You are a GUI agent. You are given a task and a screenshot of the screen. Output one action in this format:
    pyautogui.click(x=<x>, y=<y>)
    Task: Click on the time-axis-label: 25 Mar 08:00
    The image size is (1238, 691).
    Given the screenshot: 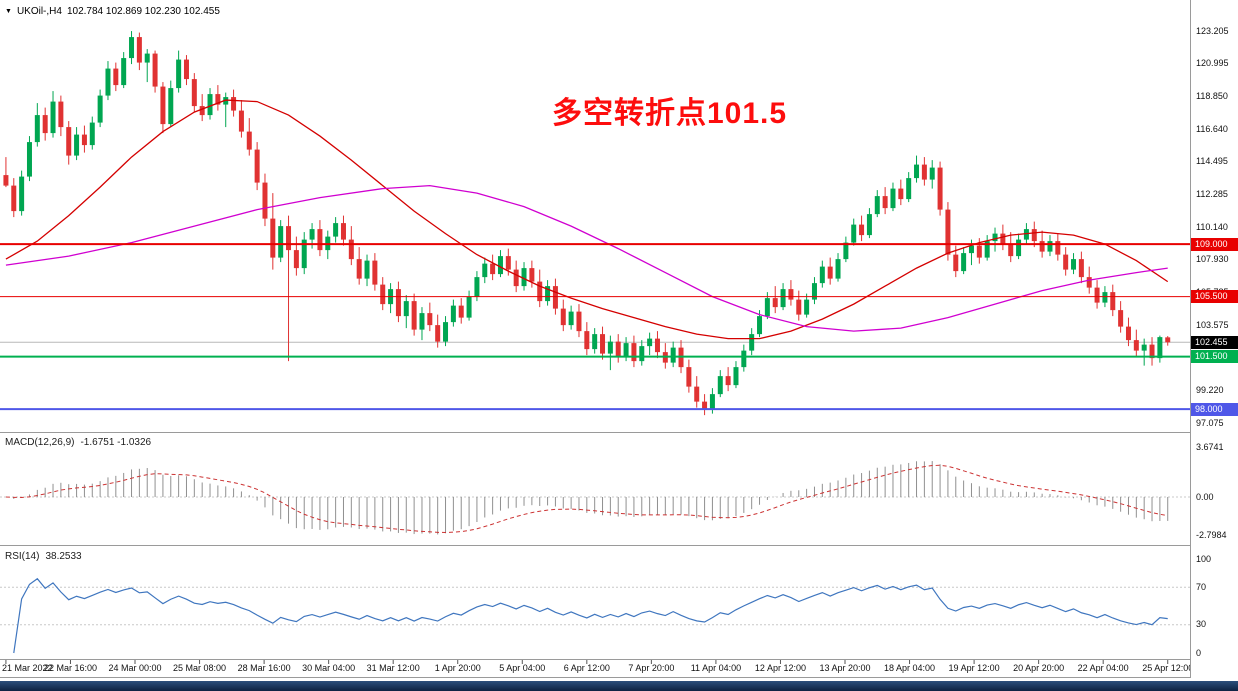 What is the action you would take?
    pyautogui.click(x=200, y=668)
    